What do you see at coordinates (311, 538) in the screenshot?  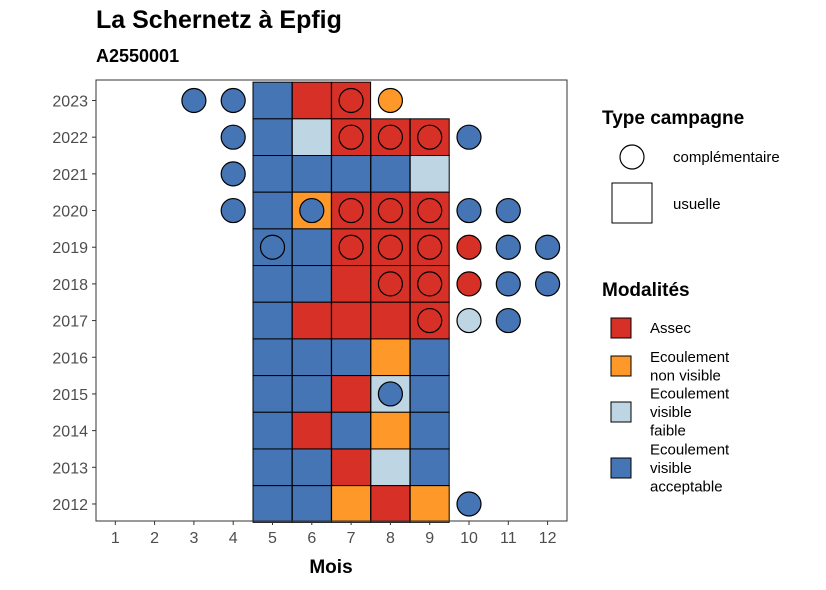 I see `x-tick-label-6: 6` at bounding box center [311, 538].